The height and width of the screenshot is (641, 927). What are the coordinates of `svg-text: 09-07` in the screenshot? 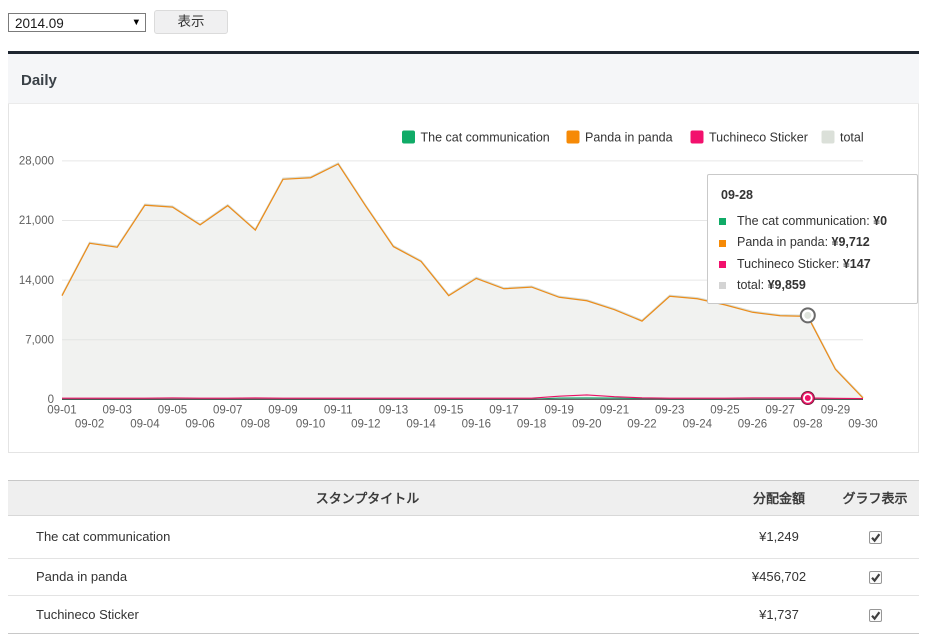 It's located at (227, 411).